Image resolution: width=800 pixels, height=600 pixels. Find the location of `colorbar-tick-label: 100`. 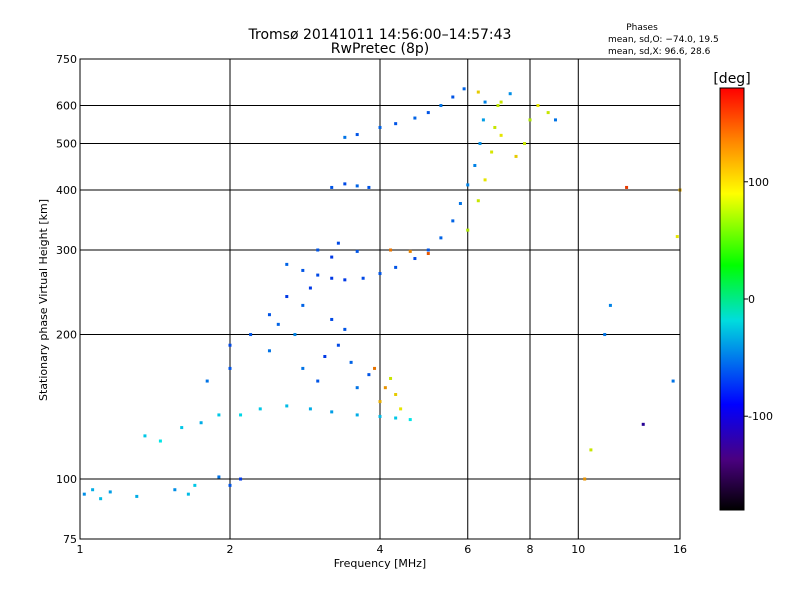

colorbar-tick-label: 100 is located at coordinates (758, 182).